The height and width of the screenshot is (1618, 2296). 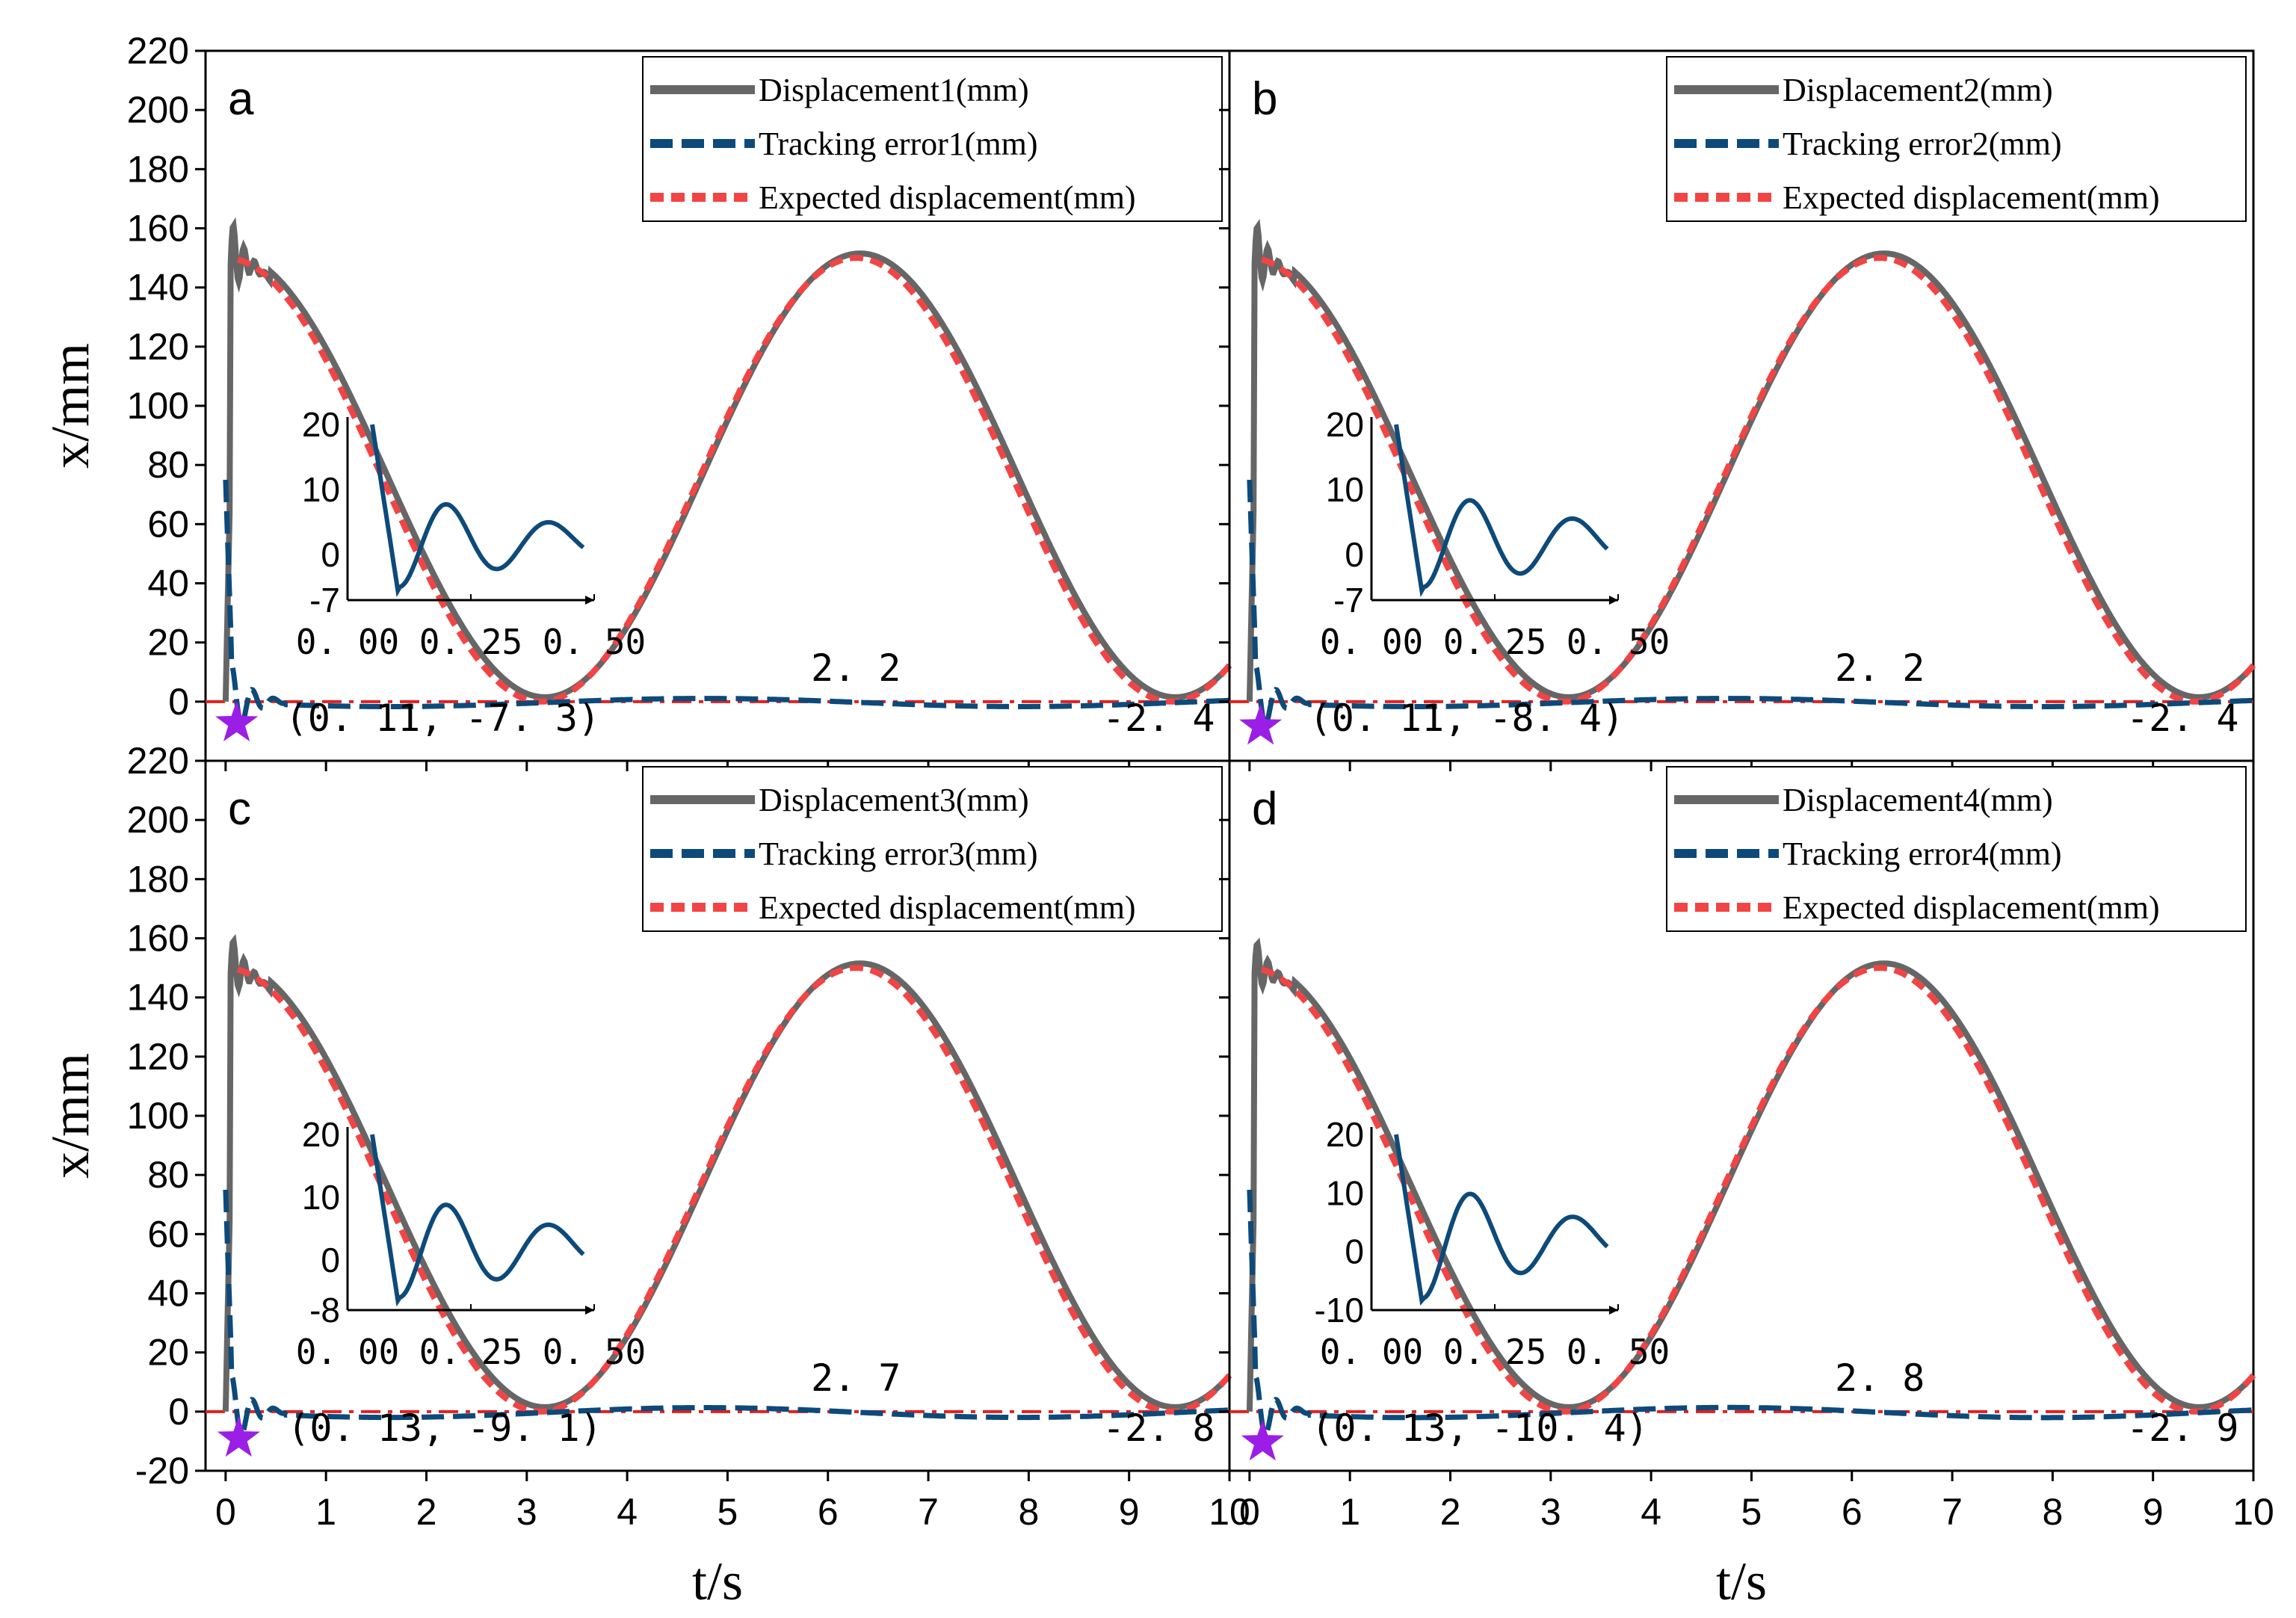 What do you see at coordinates (1340, 1310) in the screenshot?
I see `inset-y-tick-label: -10` at bounding box center [1340, 1310].